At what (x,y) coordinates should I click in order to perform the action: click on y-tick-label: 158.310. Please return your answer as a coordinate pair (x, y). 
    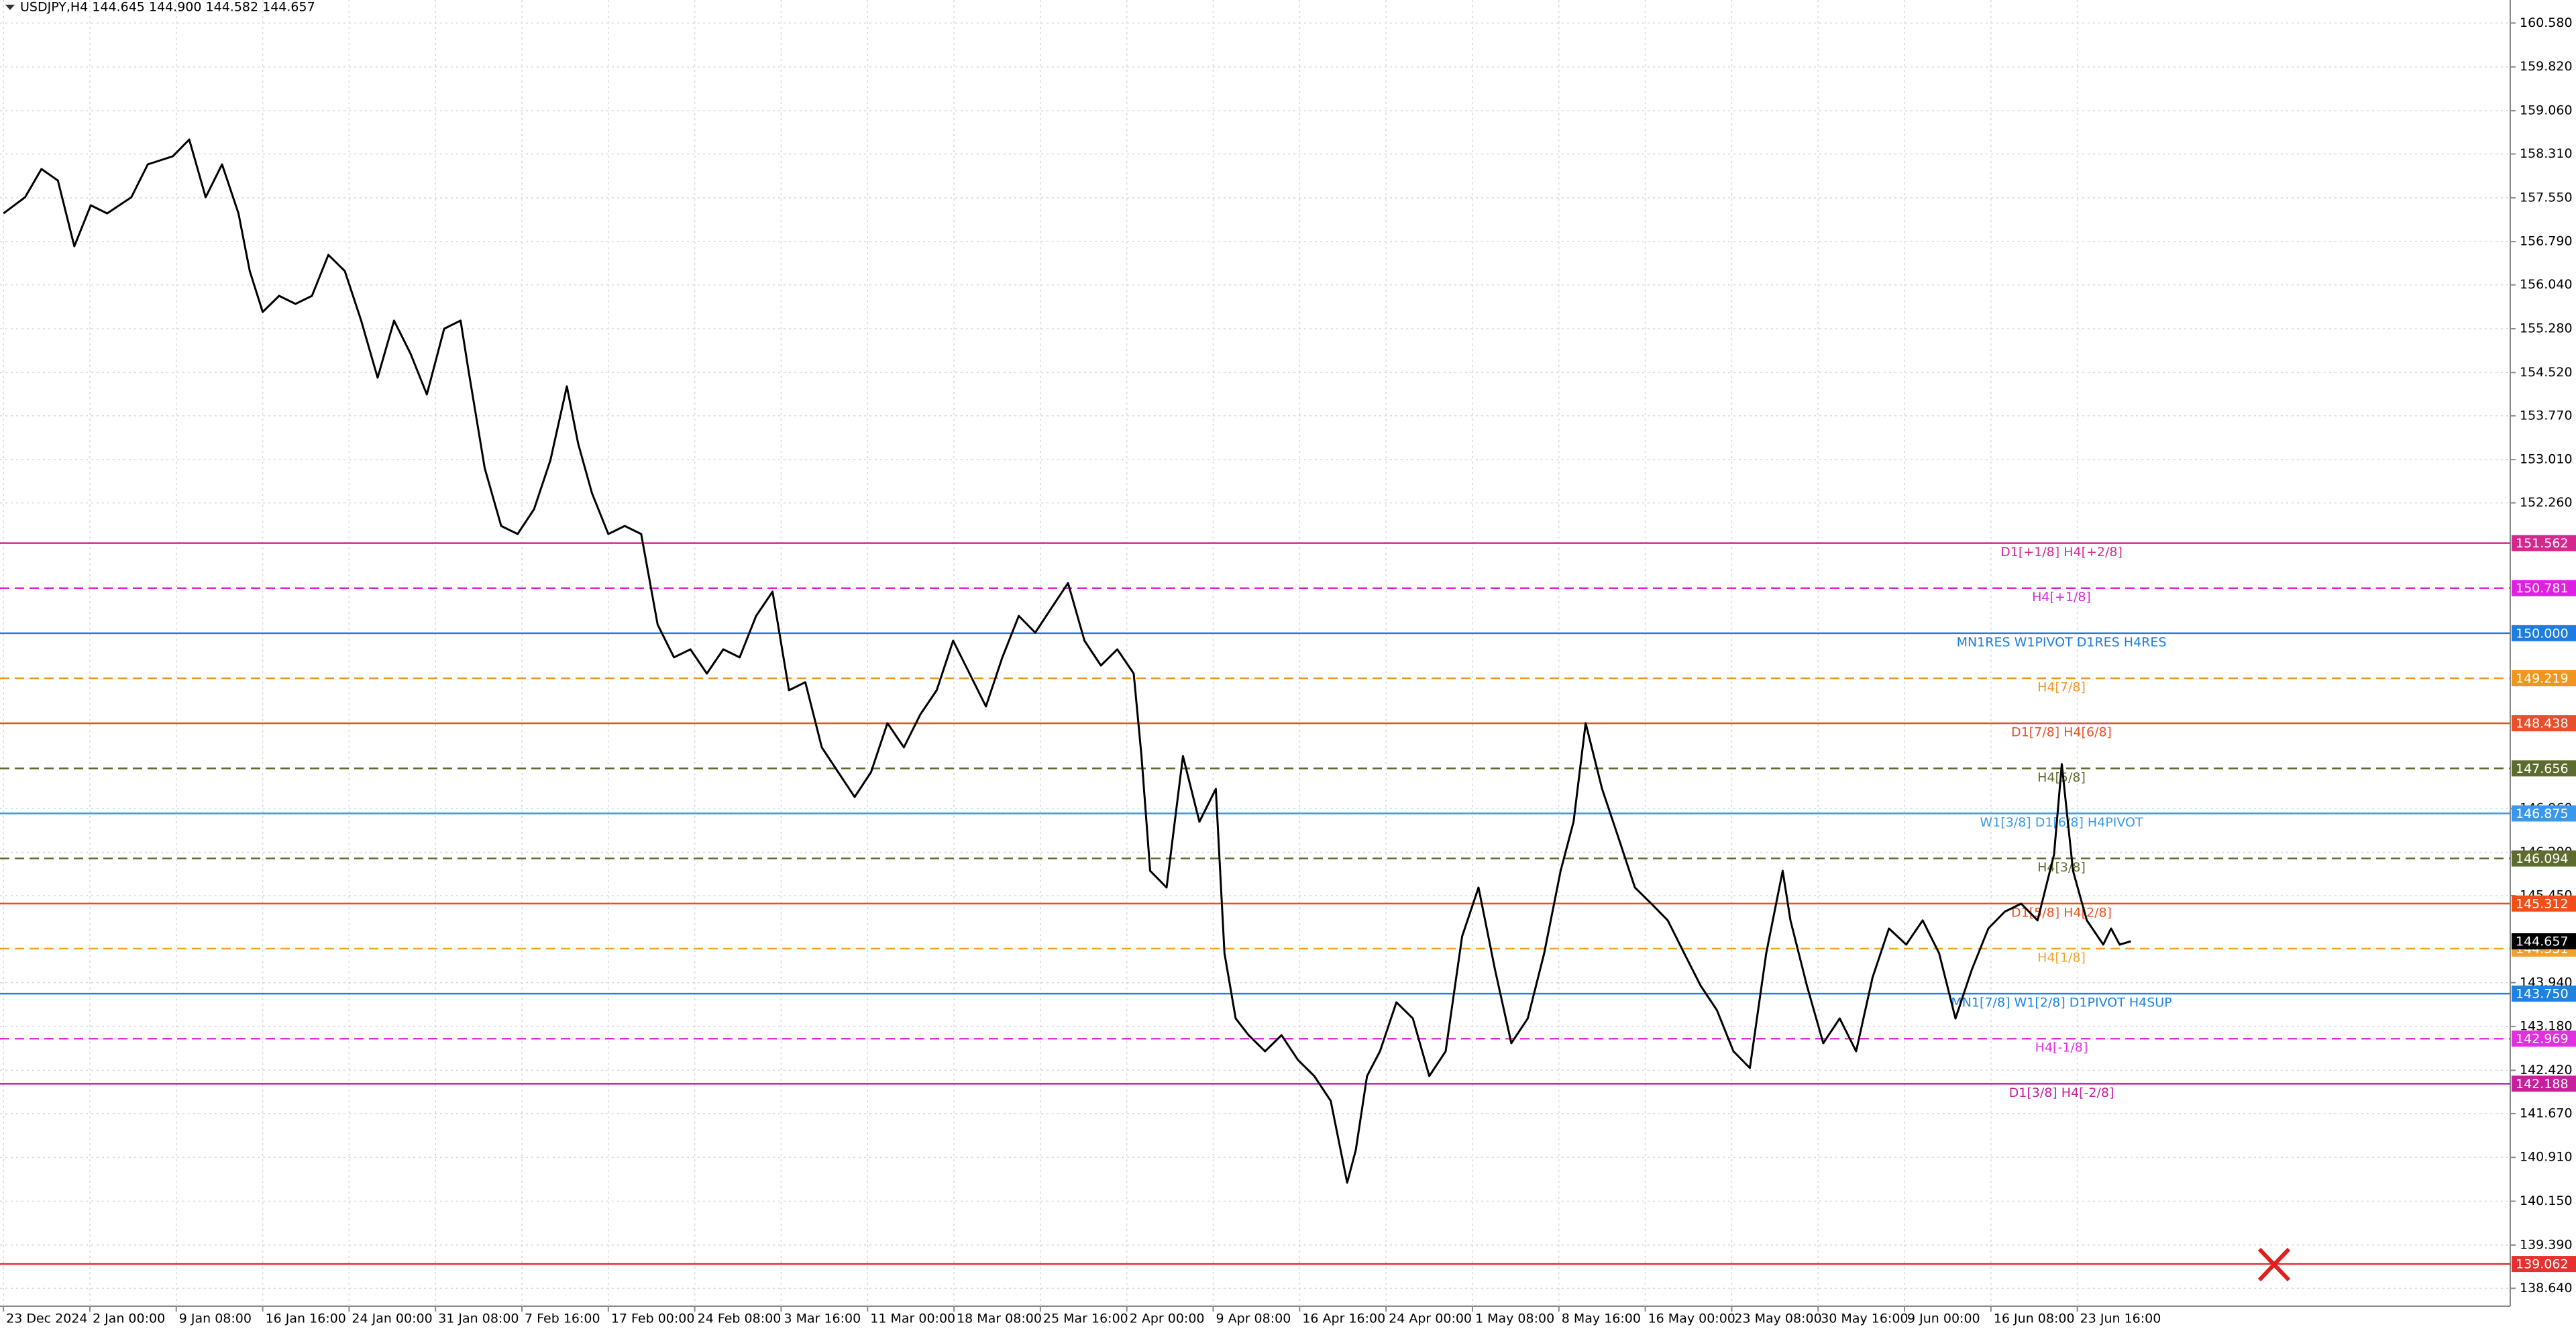
    Looking at the image, I should click on (2546, 153).